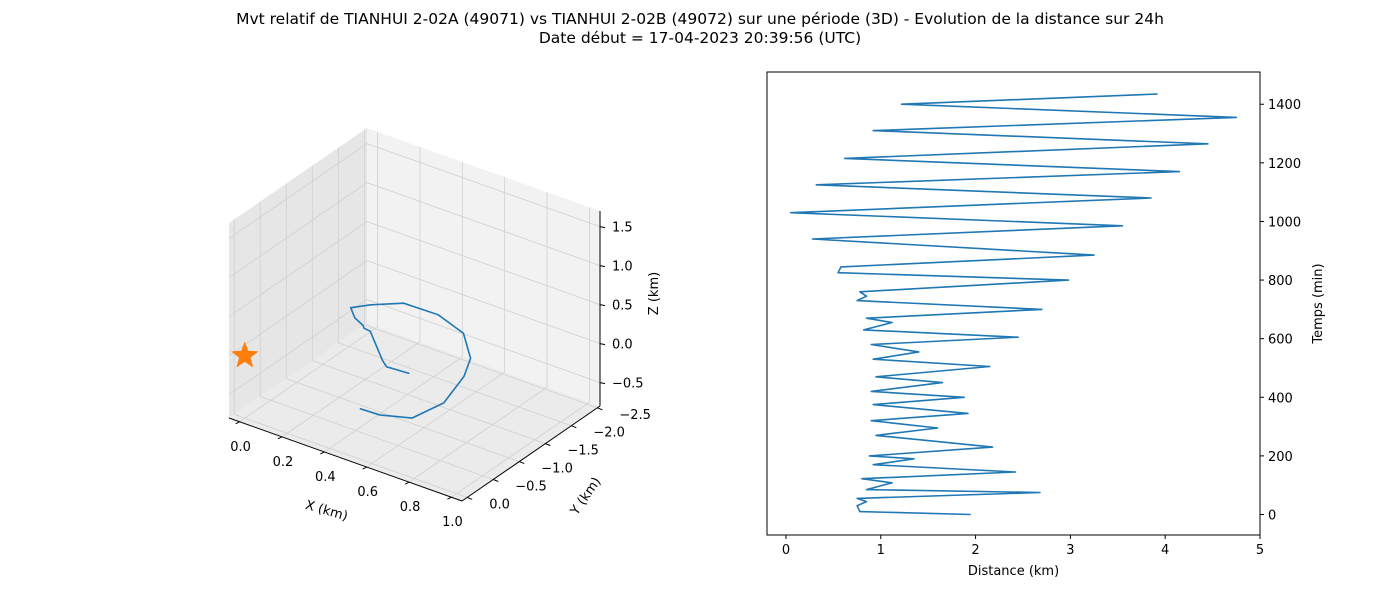  Describe the element at coordinates (1013, 571) in the screenshot. I see `x-axis-label: Distance (km)` at that location.